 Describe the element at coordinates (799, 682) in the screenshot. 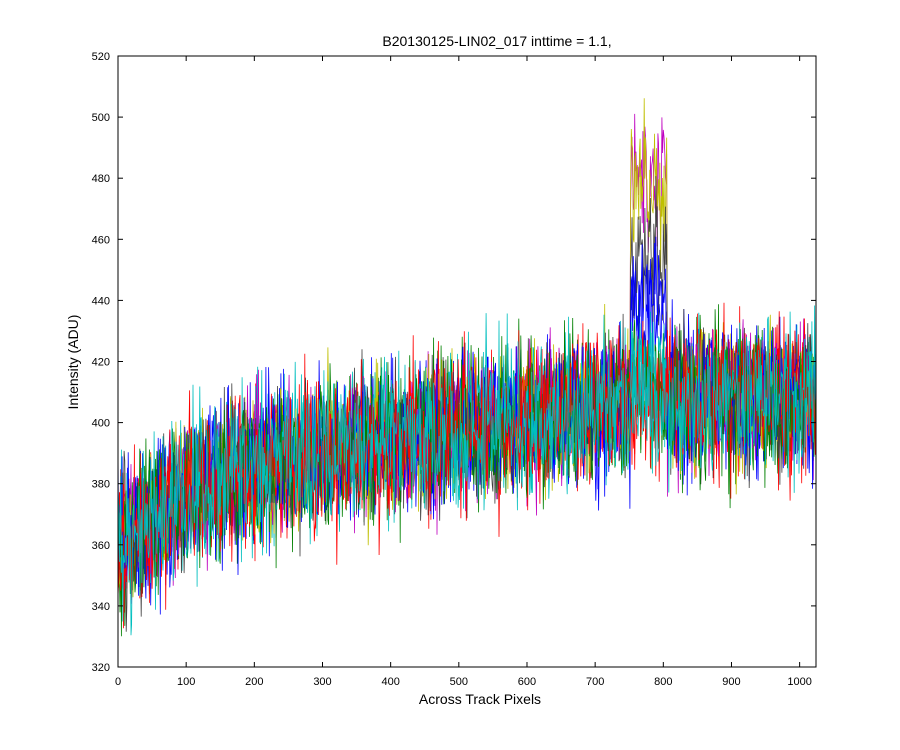

I see `x-tick-label: 1000` at that location.